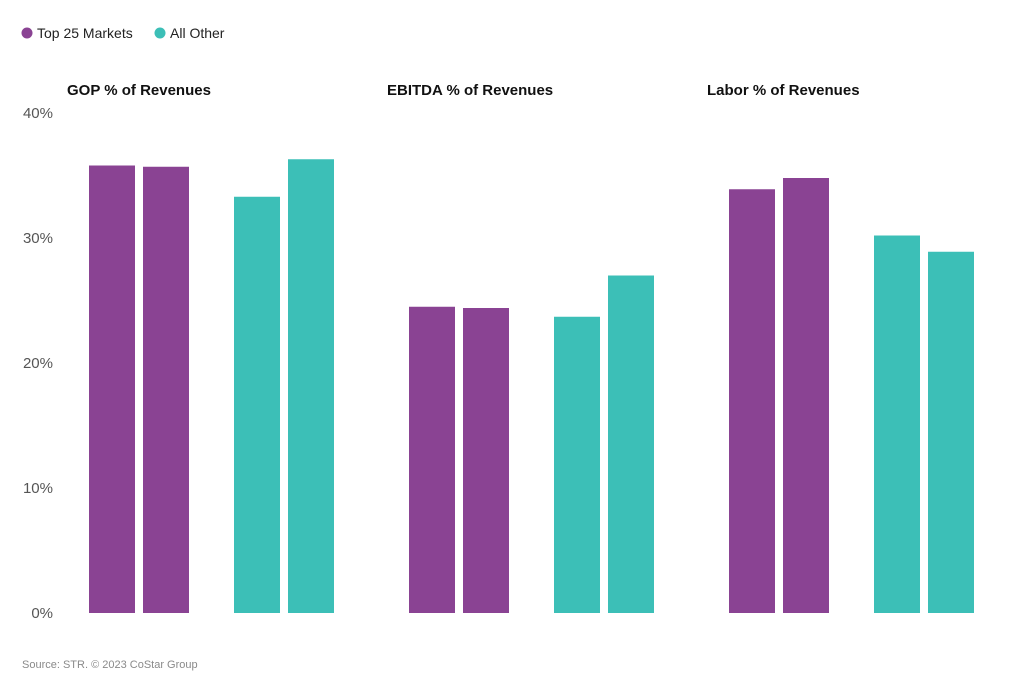  I want to click on panel-title: GOP % of Revenues, so click(139, 90).